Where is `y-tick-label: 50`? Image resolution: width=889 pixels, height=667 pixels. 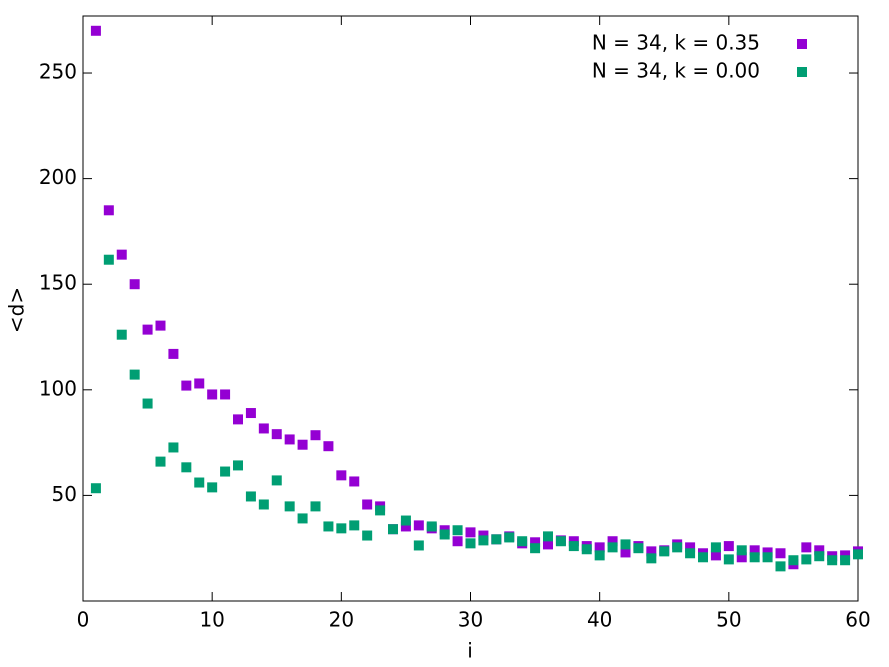
y-tick-label: 50 is located at coordinates (64, 494).